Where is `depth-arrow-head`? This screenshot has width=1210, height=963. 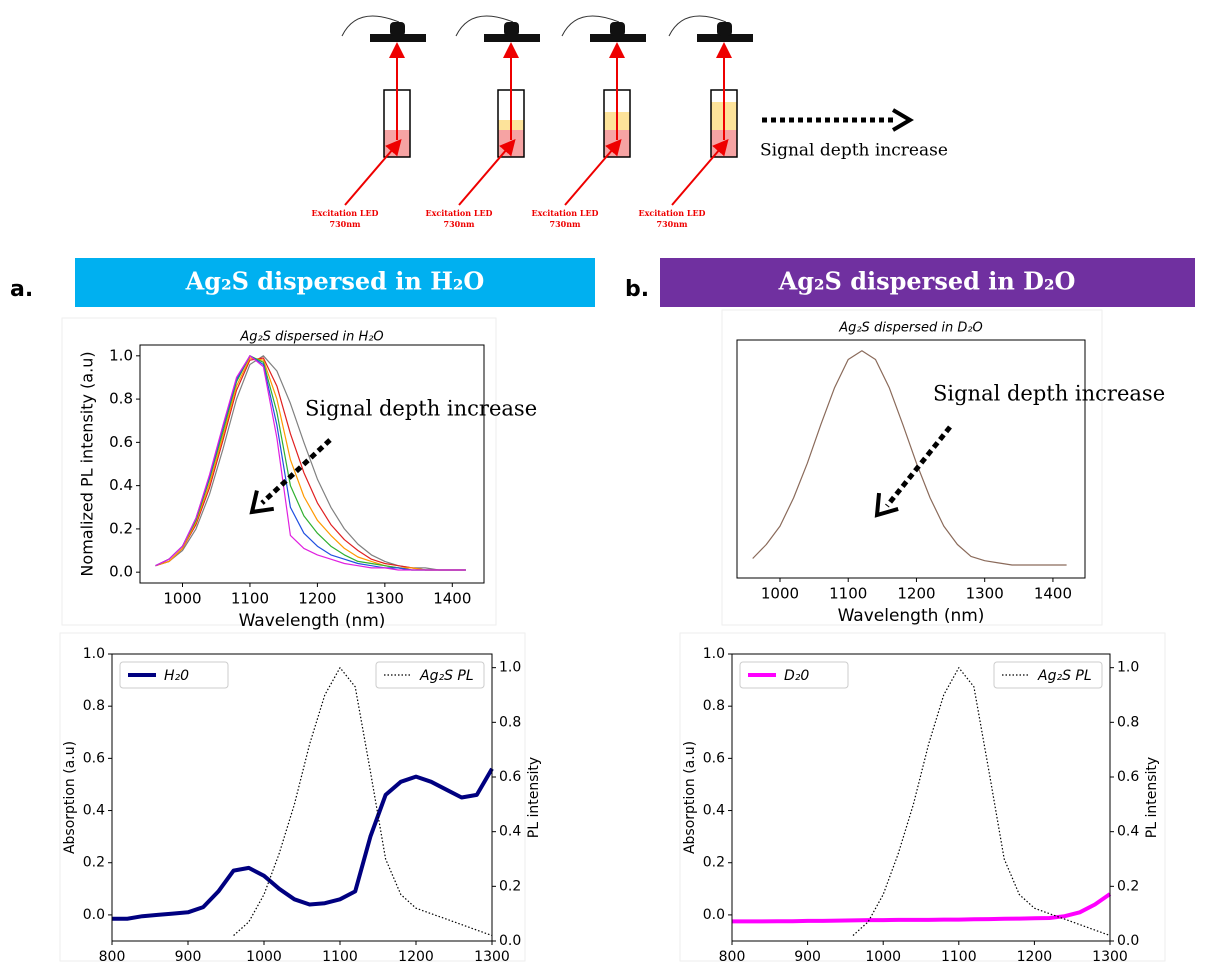
depth-arrow-head is located at coordinates (902, 120).